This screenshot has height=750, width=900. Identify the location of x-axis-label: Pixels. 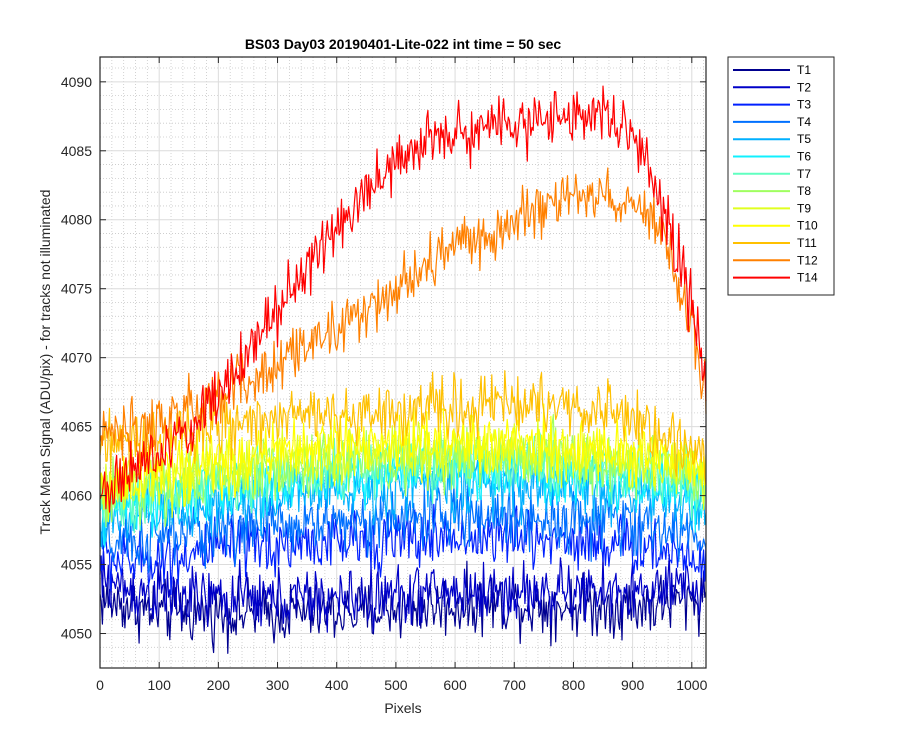
(402, 708).